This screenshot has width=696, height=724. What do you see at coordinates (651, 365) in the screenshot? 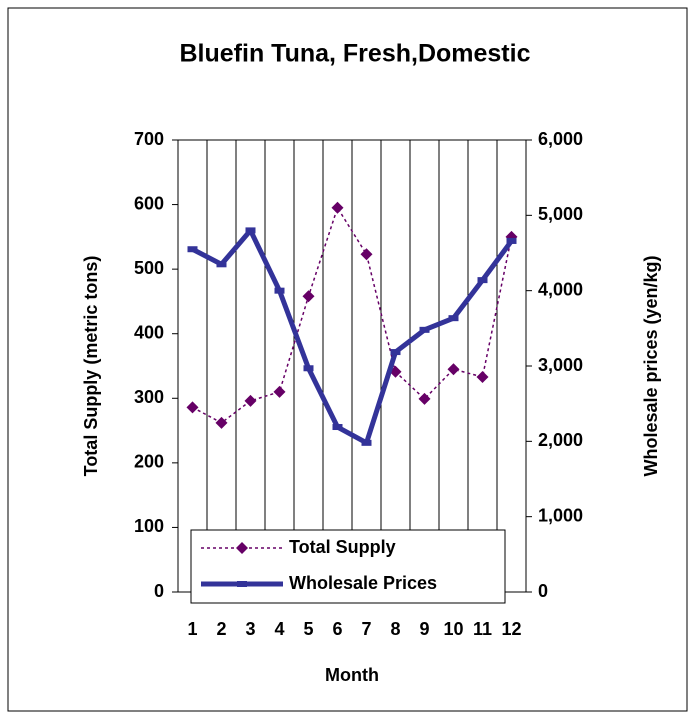
I see `y2-axis-label: Wholesale prices (yen/kg)` at bounding box center [651, 365].